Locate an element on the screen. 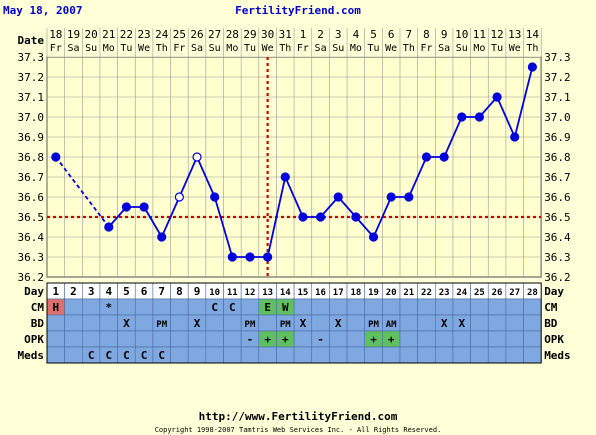  table-value-day: 16 is located at coordinates (320, 293).